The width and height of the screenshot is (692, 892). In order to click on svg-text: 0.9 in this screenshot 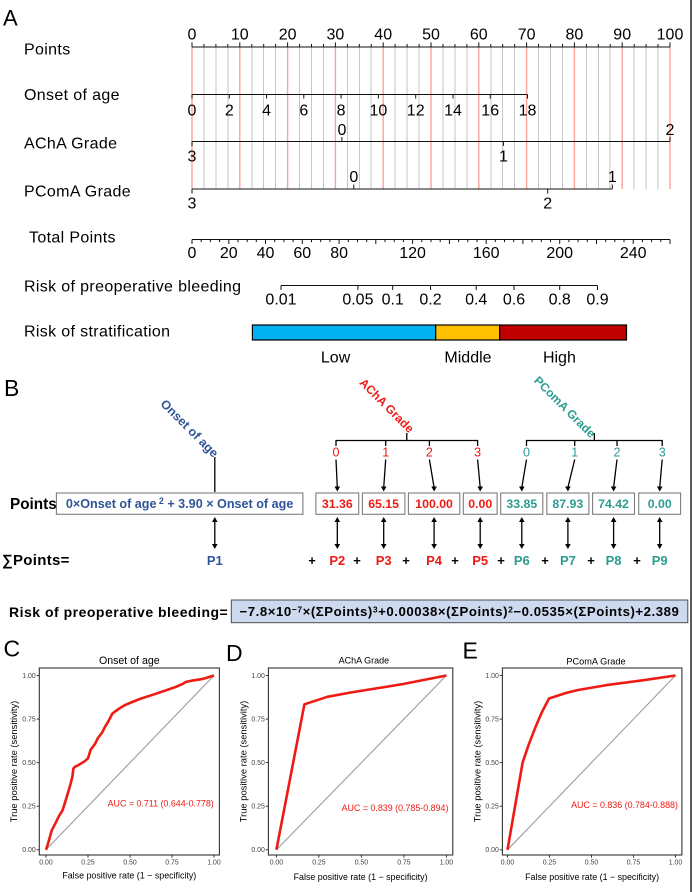, I will do `click(597, 300)`.